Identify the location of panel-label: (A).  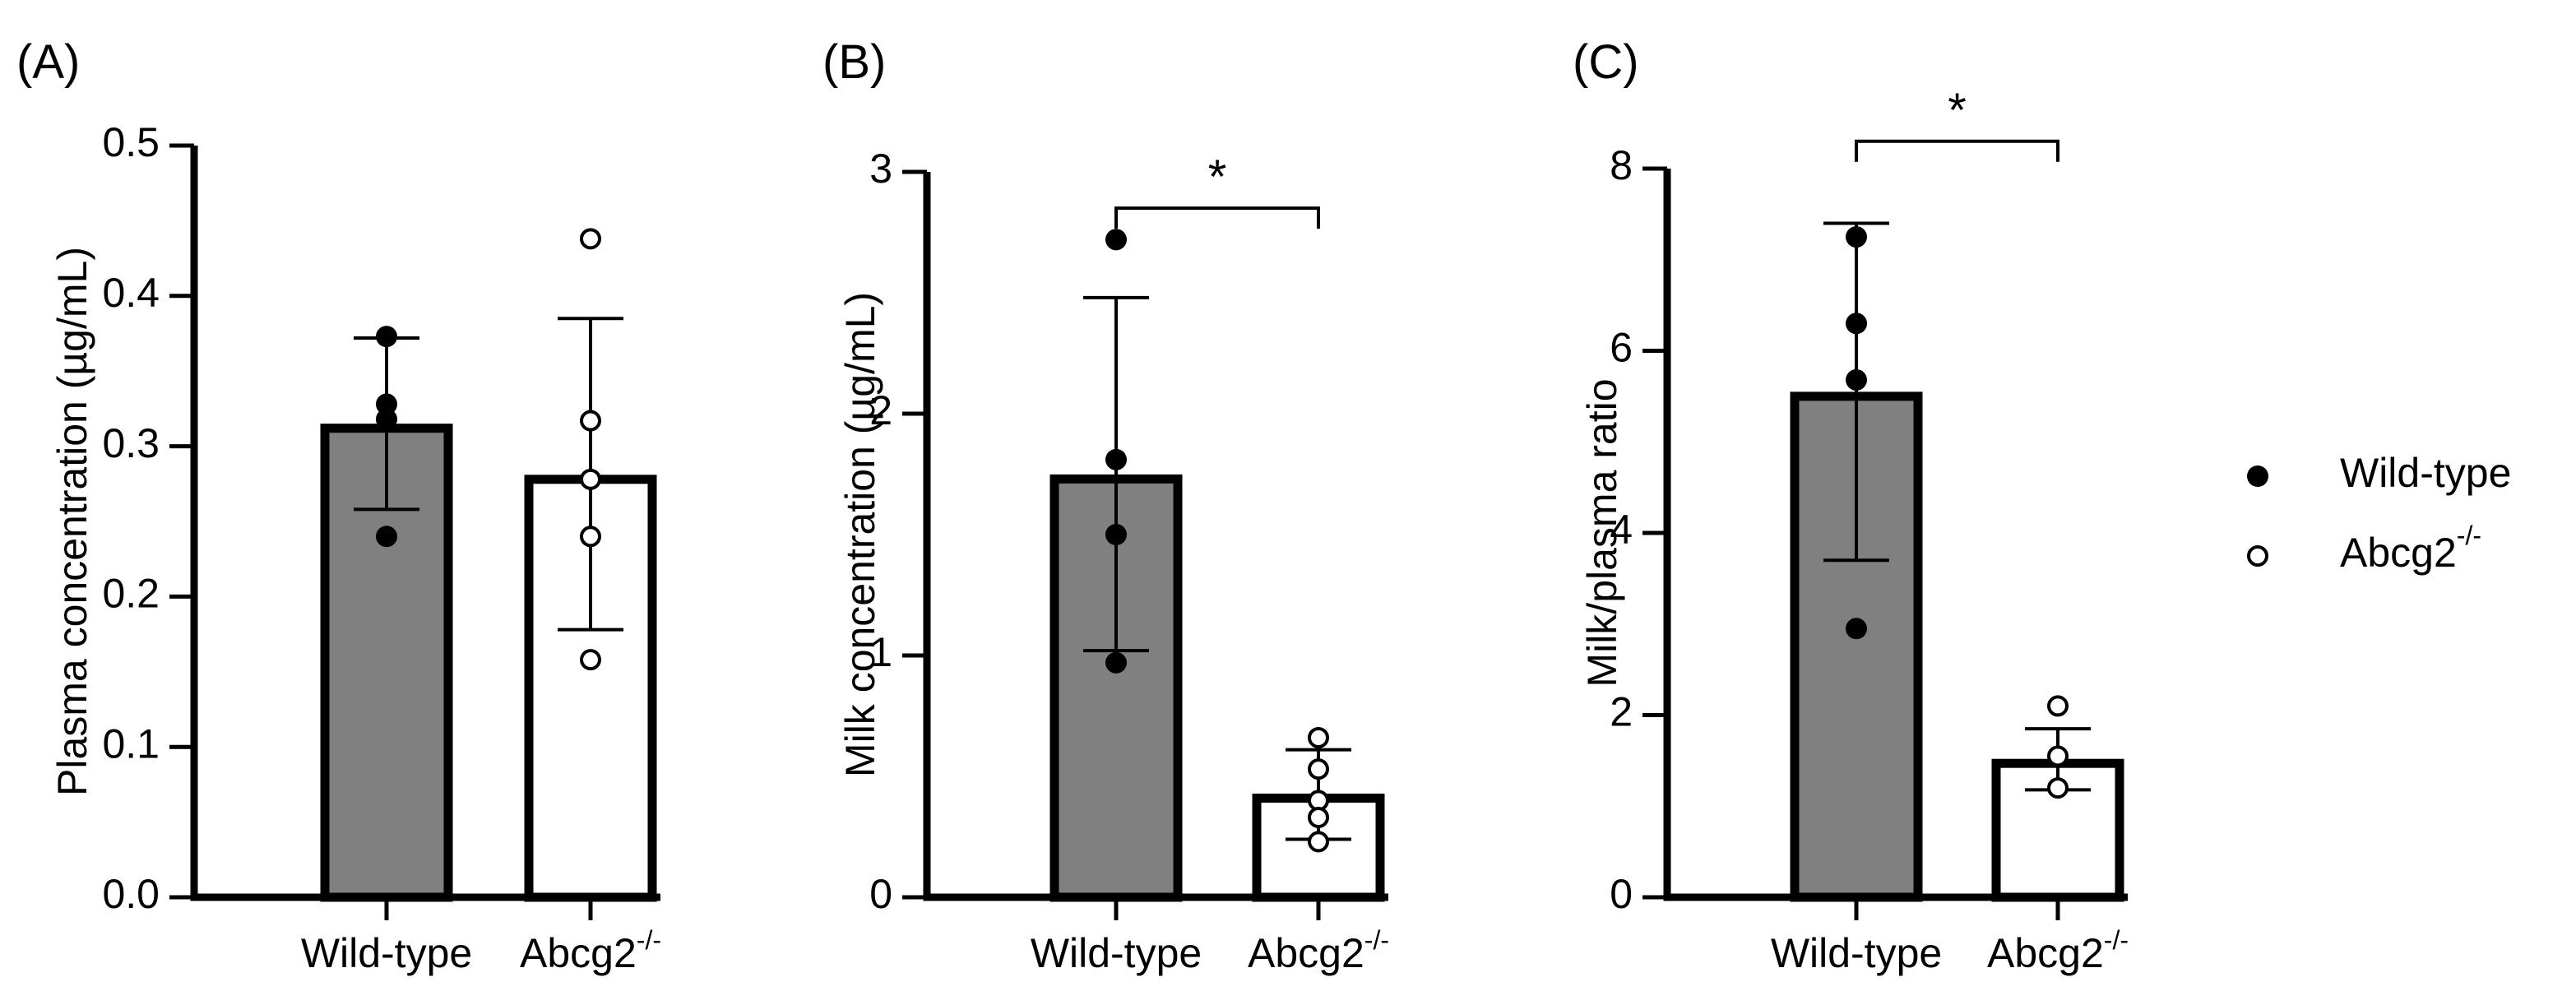
(48, 62).